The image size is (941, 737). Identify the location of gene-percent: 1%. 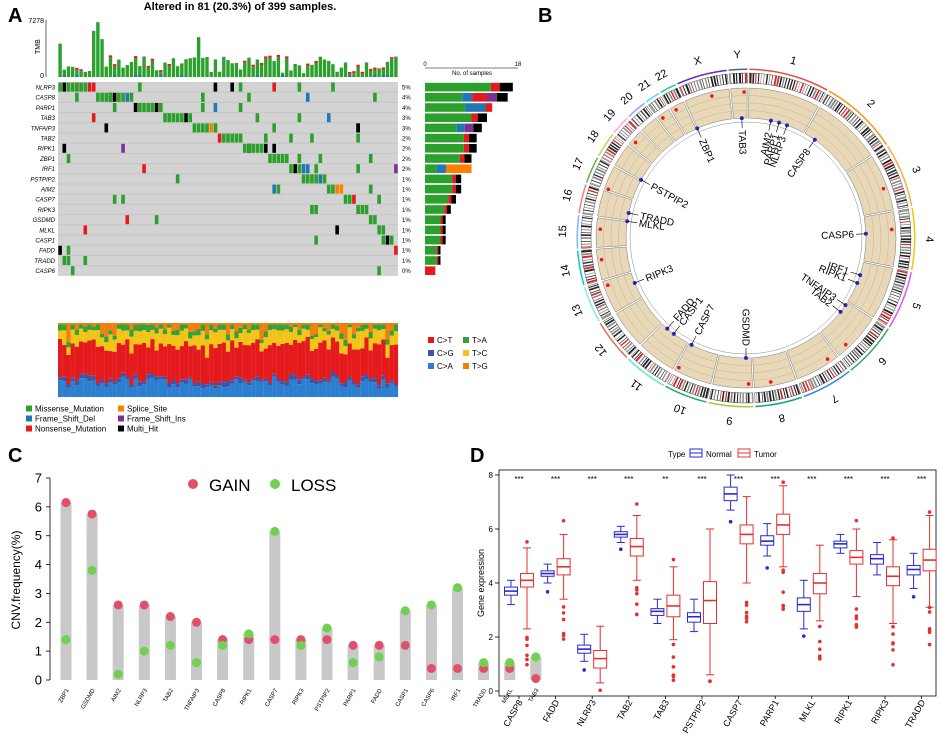
(406, 191).